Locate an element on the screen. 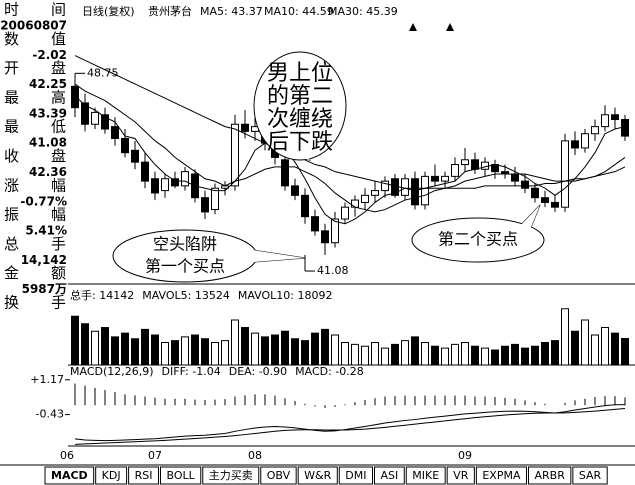 This screenshot has height=485, width=635. callout-text: 男上位 is located at coordinates (300, 73).